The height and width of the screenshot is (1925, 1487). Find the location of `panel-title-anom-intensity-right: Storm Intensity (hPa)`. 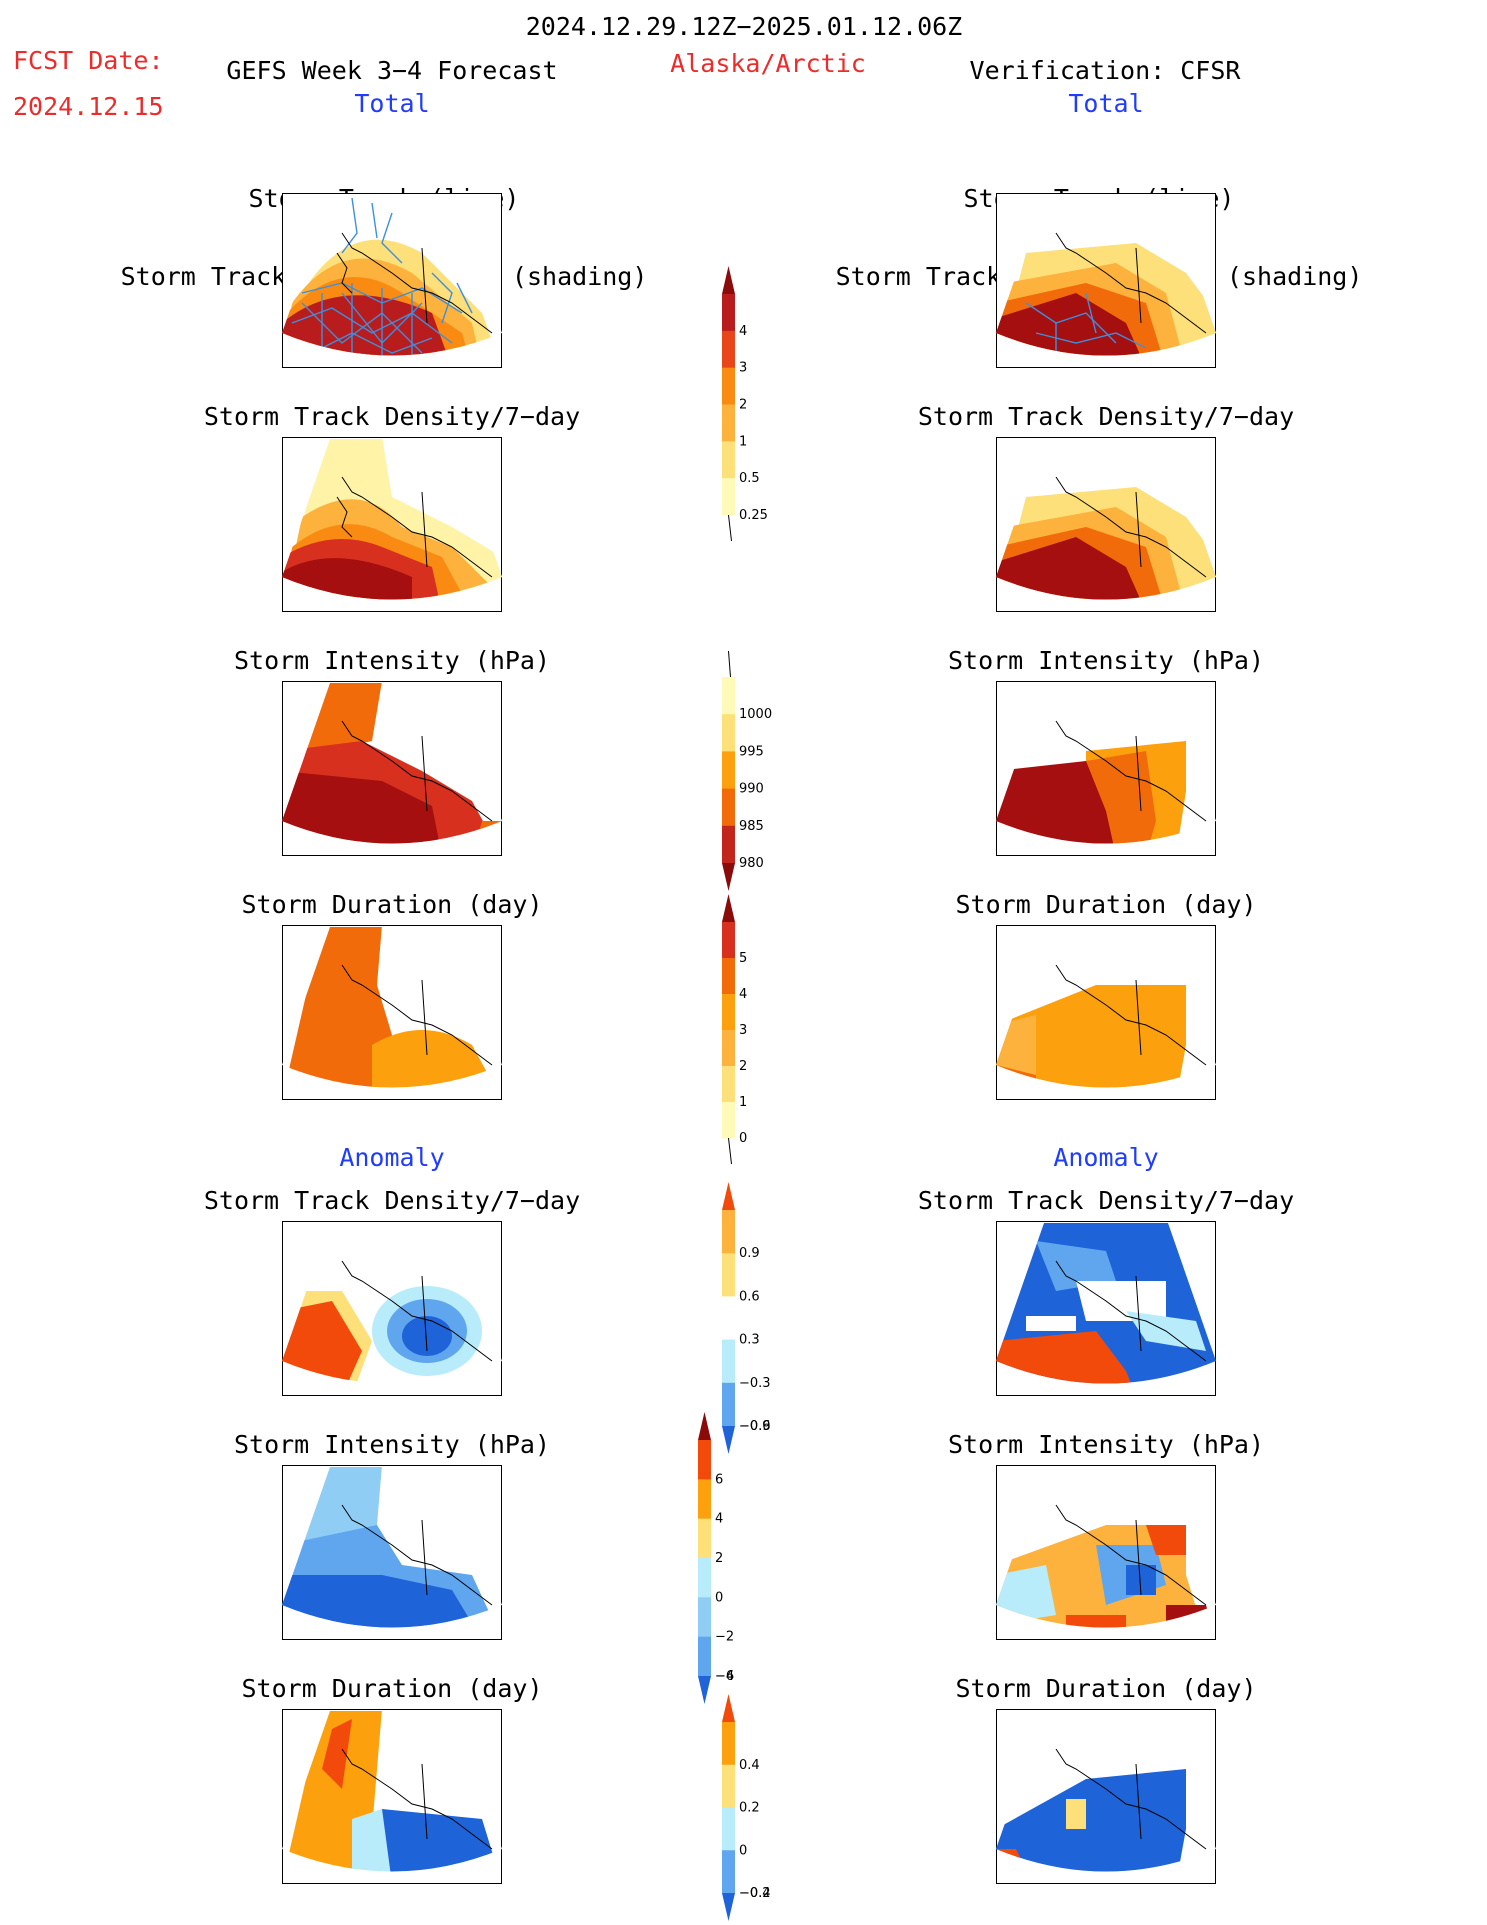

panel-title-anom-intensity-right: Storm Intensity (hPa) is located at coordinates (1106, 1444).